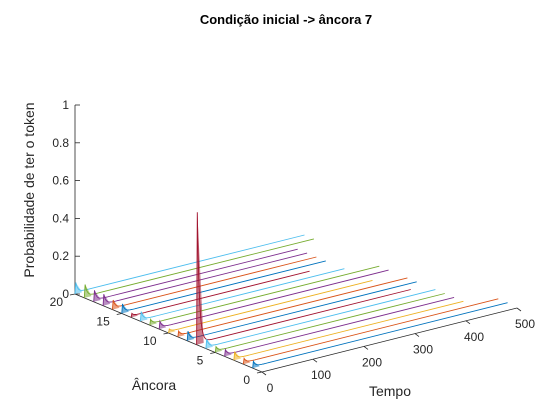 The image size is (560, 420). What do you see at coordinates (60, 256) in the screenshot?
I see `z-tick-label: 0.2` at bounding box center [60, 256].